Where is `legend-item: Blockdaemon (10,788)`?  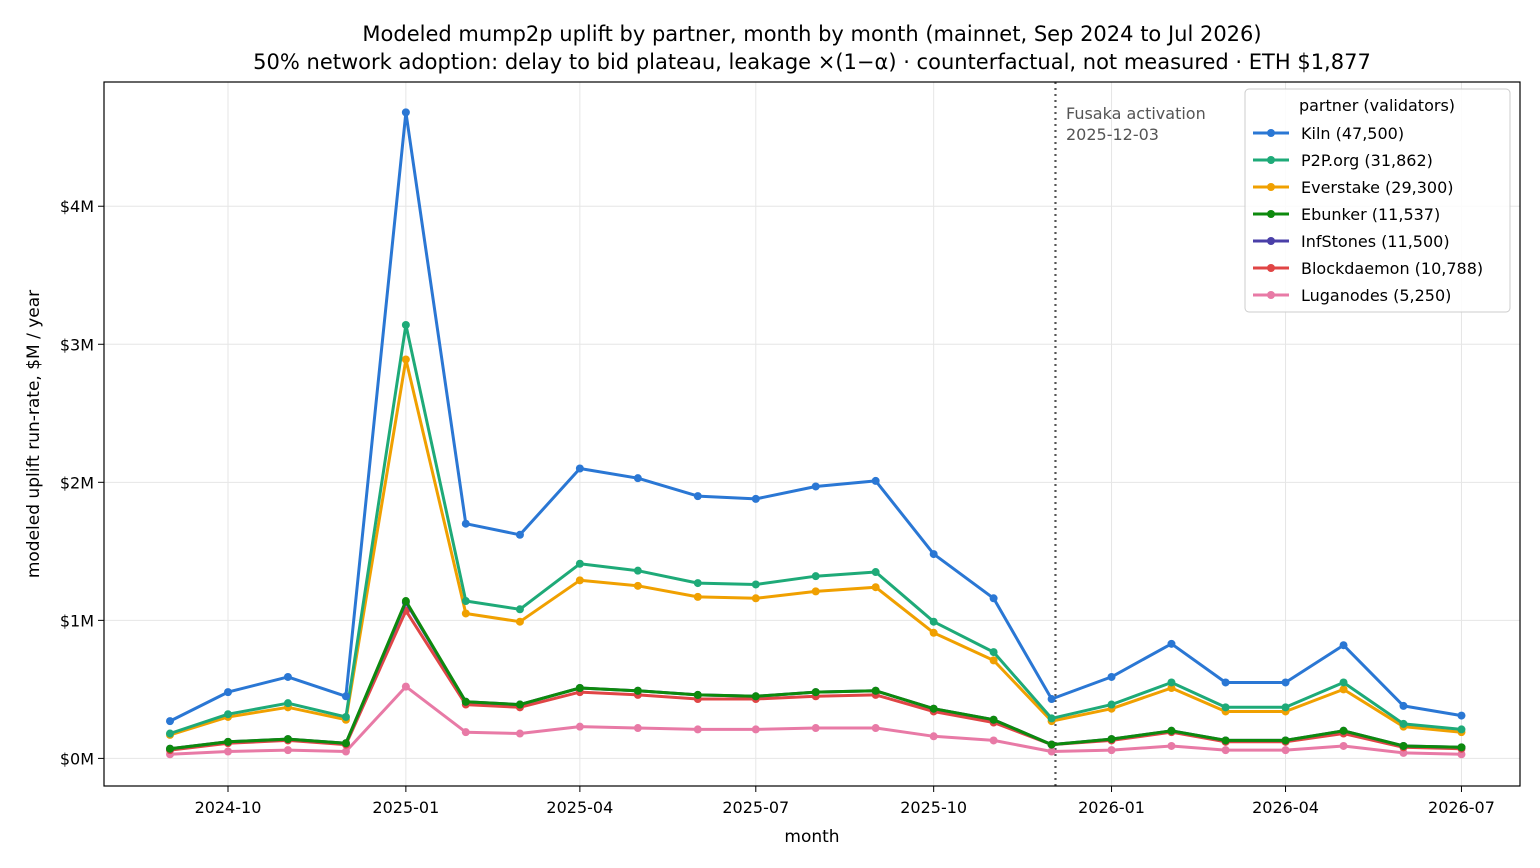
legend-item: Blockdaemon (10,788) is located at coordinates (1368, 268).